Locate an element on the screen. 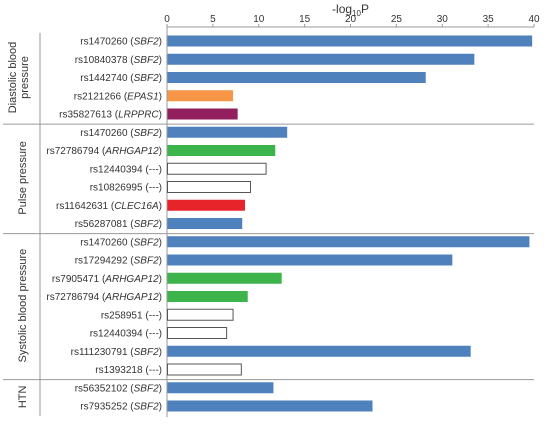 This screenshot has width=550, height=428. row-label: rs17294292 (SBF2) is located at coordinates (118, 261).